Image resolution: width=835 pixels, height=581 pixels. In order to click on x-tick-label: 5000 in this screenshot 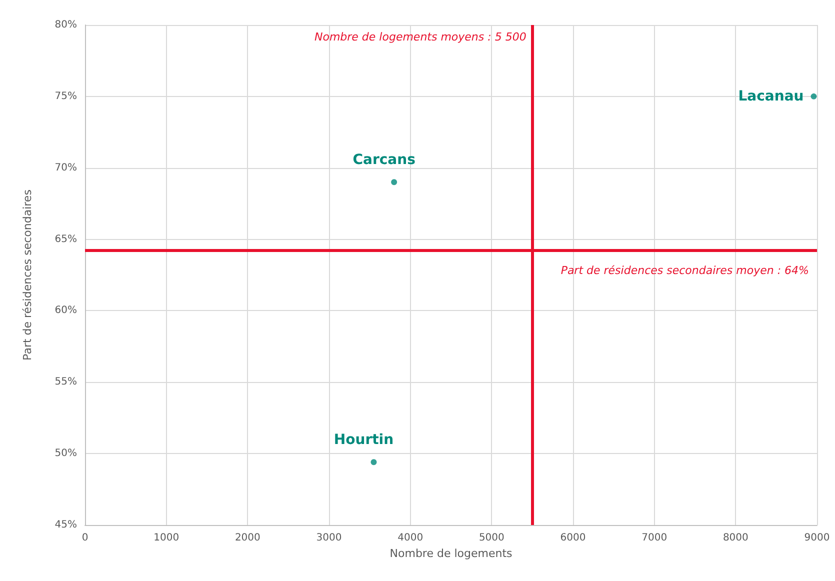, I will do `click(491, 538)`.